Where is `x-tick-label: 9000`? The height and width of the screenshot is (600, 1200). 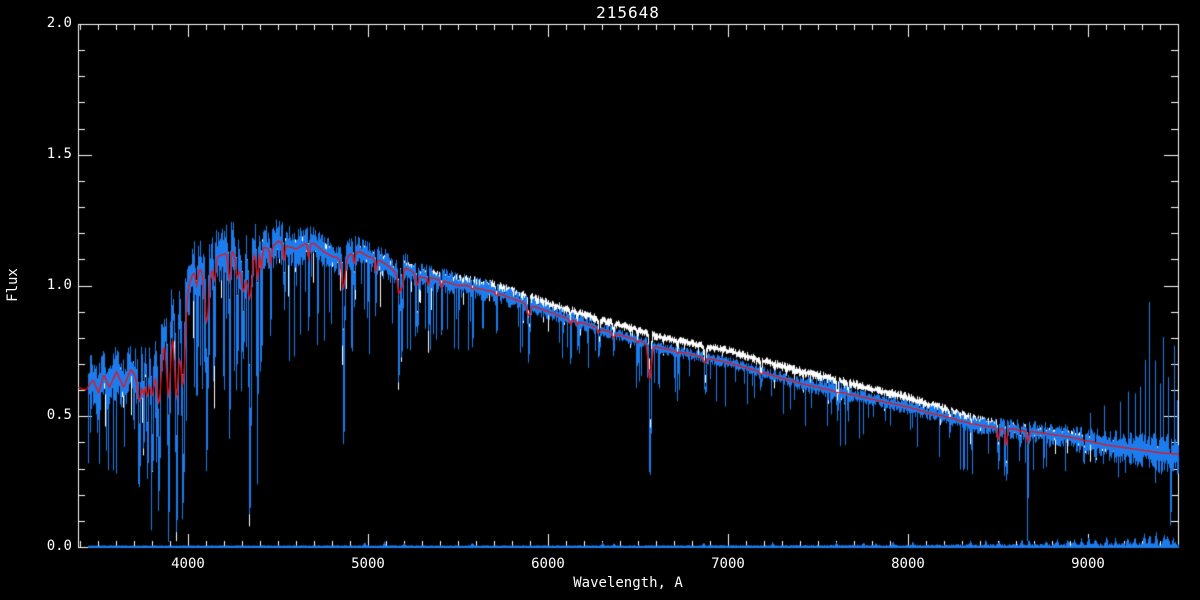 x-tick-label: 9000 is located at coordinates (1088, 564).